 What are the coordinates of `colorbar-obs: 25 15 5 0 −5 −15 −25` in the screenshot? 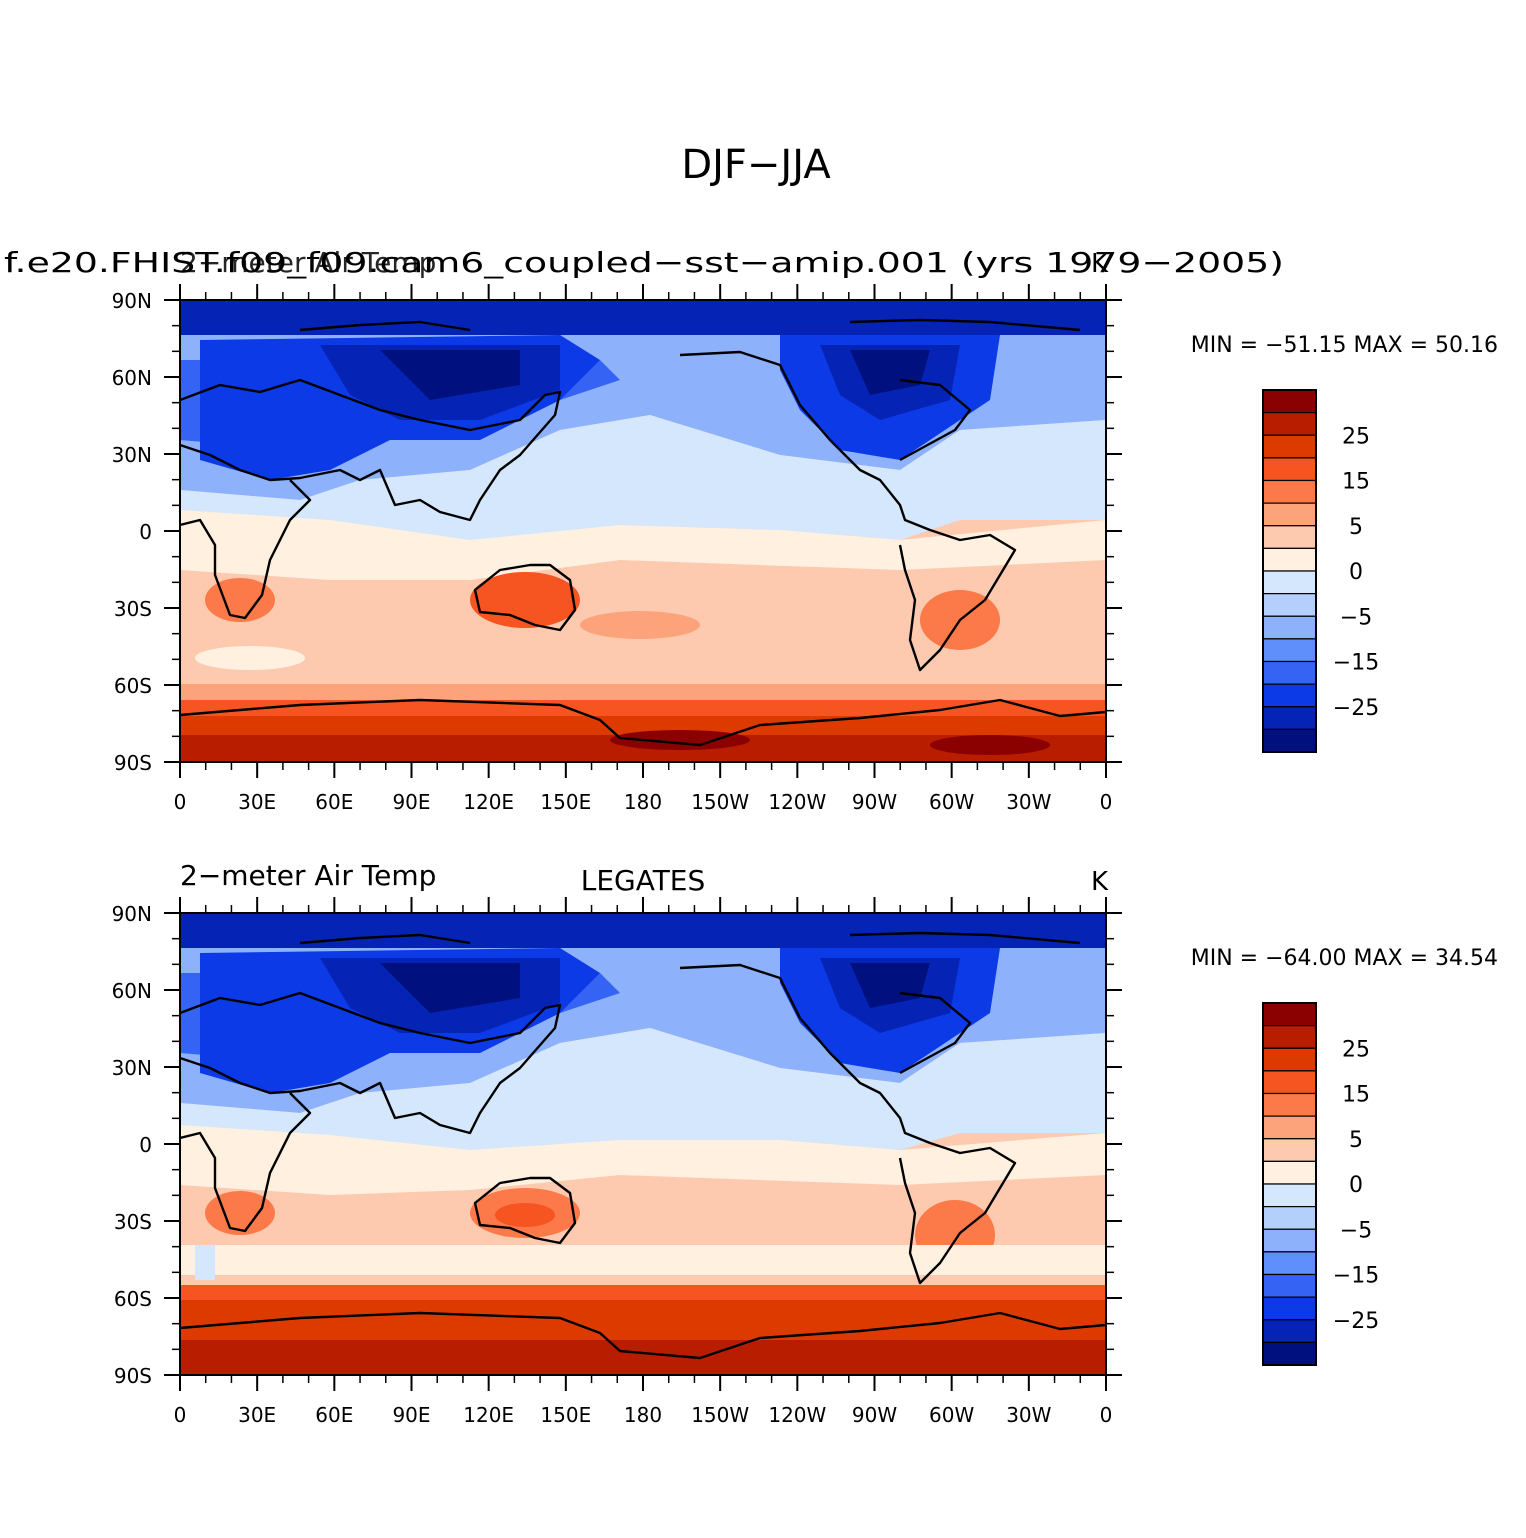 It's located at (1320, 1184).